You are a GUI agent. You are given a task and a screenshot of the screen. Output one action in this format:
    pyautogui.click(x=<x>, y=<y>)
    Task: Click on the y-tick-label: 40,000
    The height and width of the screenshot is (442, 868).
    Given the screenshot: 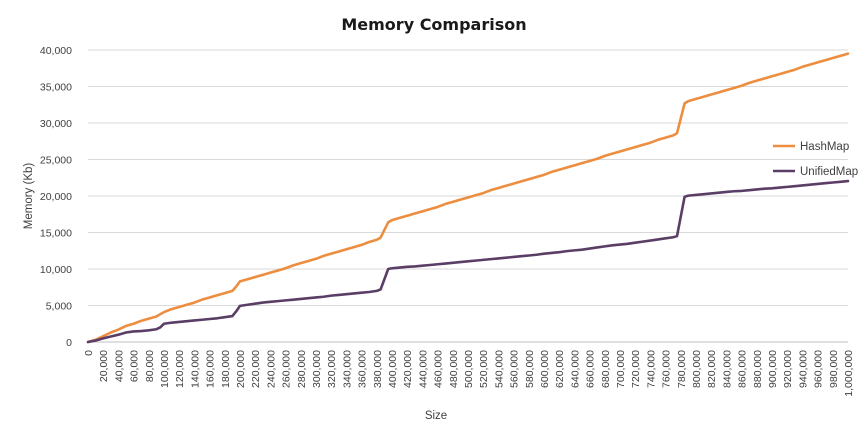 What is the action you would take?
    pyautogui.click(x=56, y=51)
    